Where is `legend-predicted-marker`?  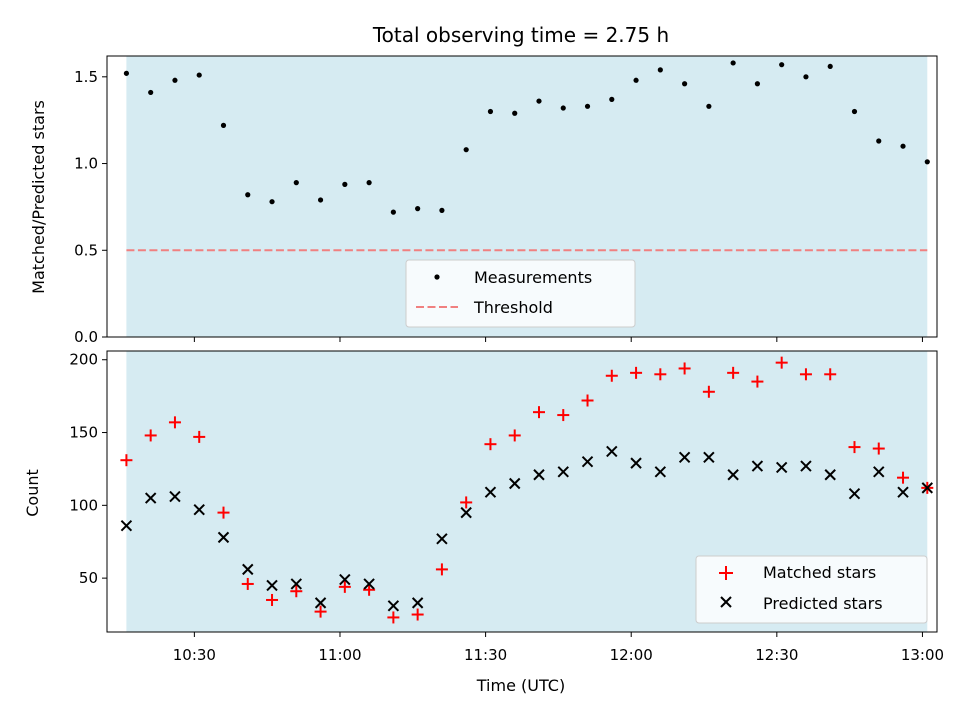 legend-predicted-marker is located at coordinates (726, 602).